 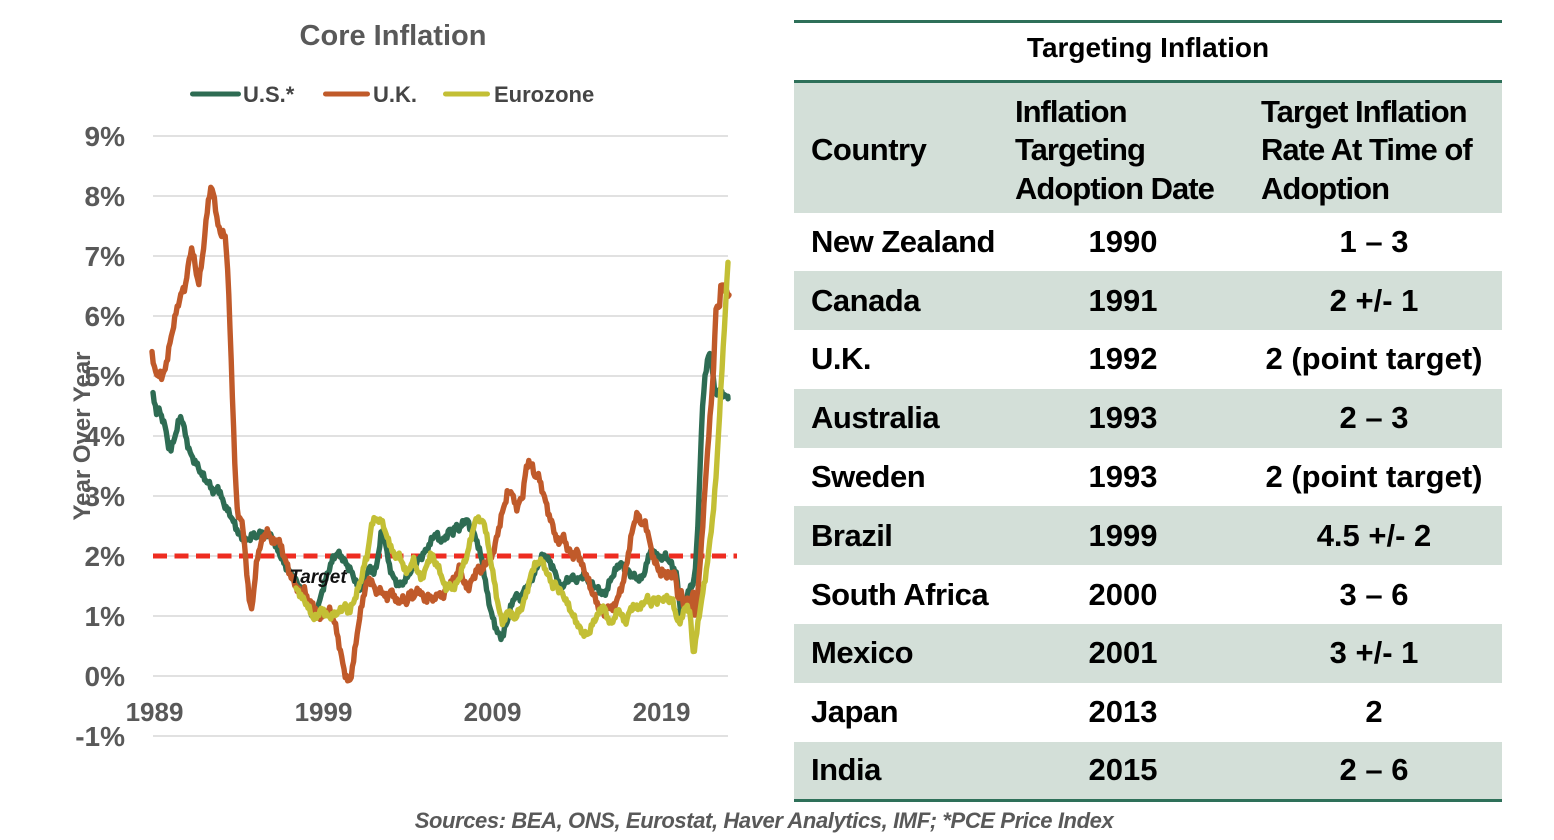 I want to click on svg-text: 9%, so click(x=105, y=136).